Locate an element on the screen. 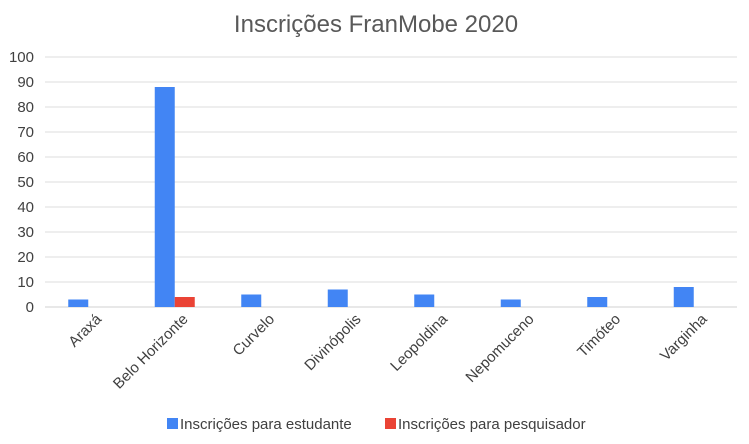 This screenshot has height=444, width=749. x-tick-label: Leopoldina is located at coordinates (419, 342).